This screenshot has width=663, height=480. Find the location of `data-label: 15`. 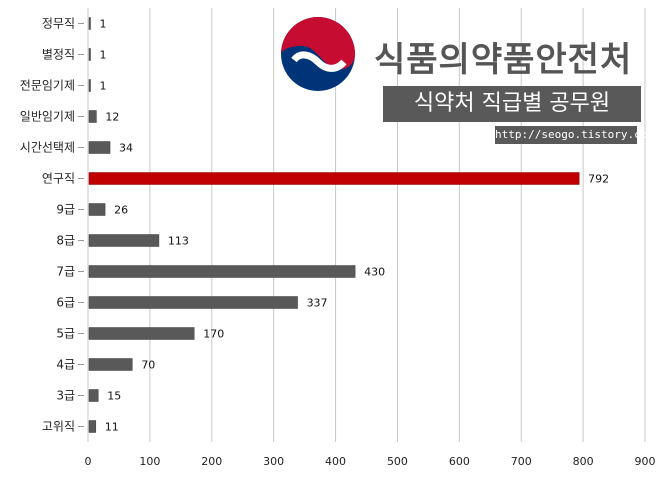

data-label: 15 is located at coordinates (114, 396).